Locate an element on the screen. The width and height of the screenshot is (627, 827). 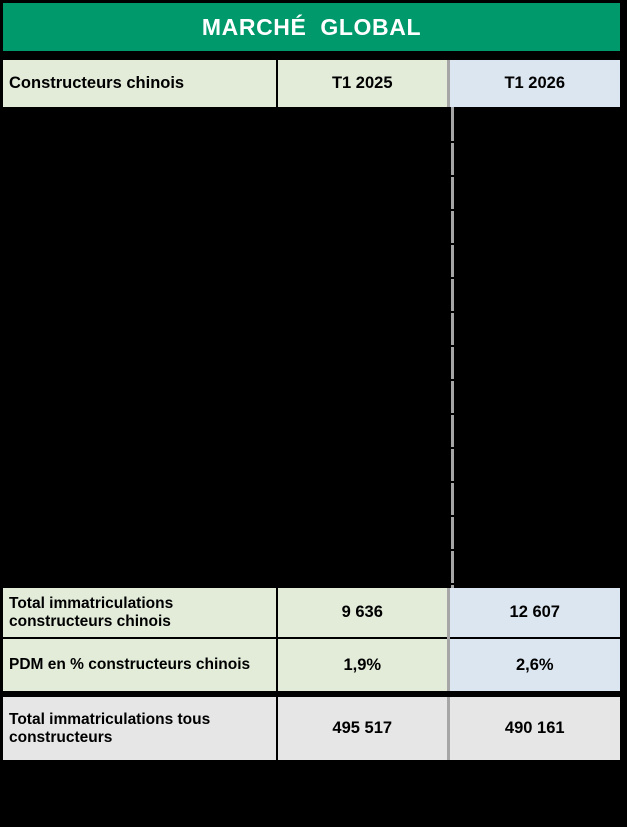
column-header-t1-2025: T1 2025 is located at coordinates (362, 83).